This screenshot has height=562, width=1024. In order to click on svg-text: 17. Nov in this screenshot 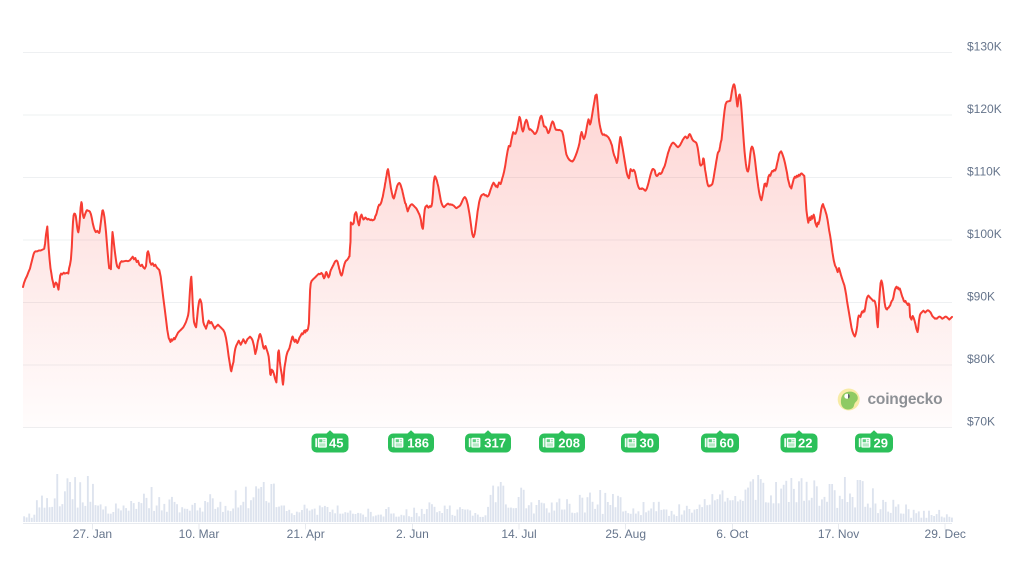, I will do `click(838, 534)`.